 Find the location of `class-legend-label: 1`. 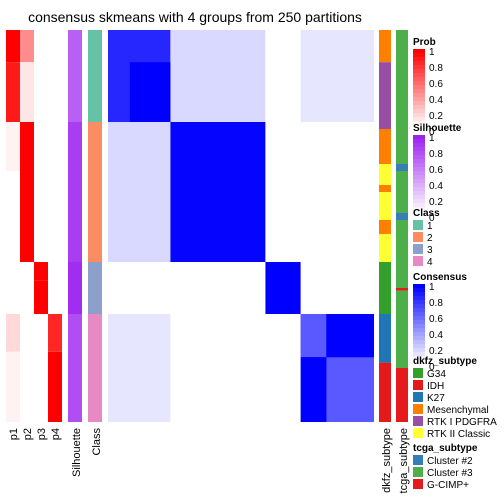

class-legend-label: 1 is located at coordinates (430, 226).